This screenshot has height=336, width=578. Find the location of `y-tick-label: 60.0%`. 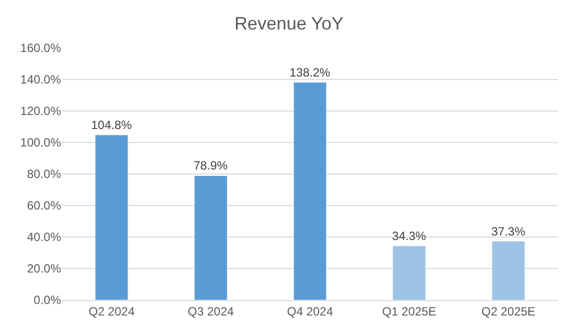

y-tick-label: 60.0% is located at coordinates (44, 205).